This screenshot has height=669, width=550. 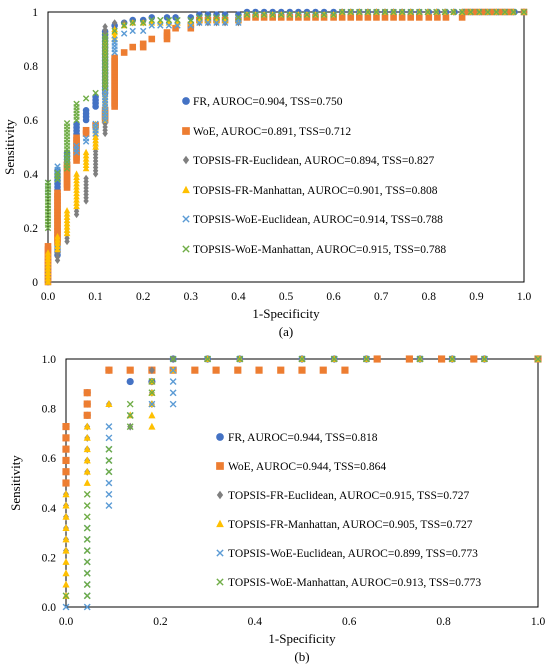 I want to click on legend-marker-woe, so click(x=186, y=131).